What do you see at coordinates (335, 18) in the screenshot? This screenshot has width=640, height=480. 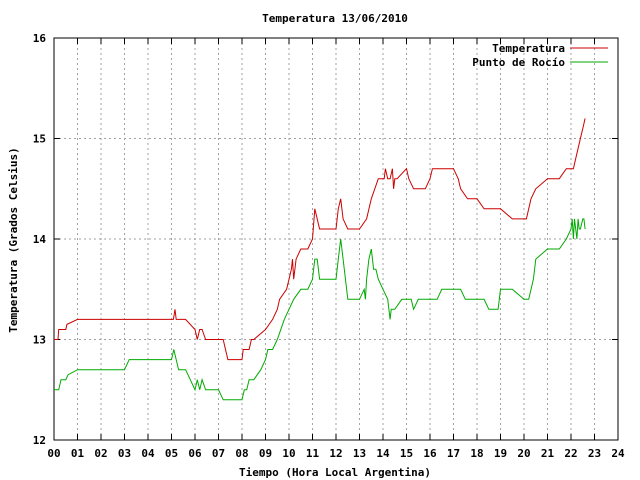 I see `chart-title: Temperatura 13/06/2010` at bounding box center [335, 18].